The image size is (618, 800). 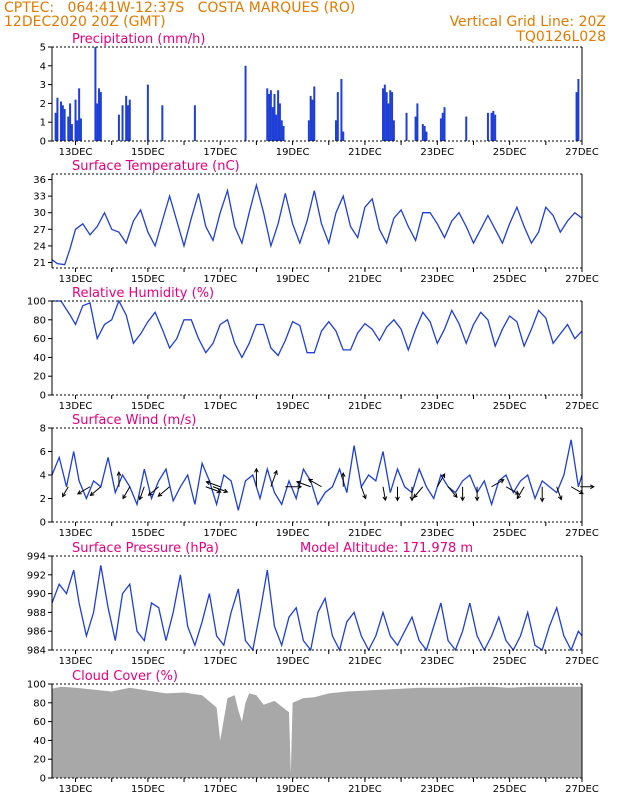 What do you see at coordinates (39, 722) in the screenshot?
I see `y-tick-label: 60` at bounding box center [39, 722].